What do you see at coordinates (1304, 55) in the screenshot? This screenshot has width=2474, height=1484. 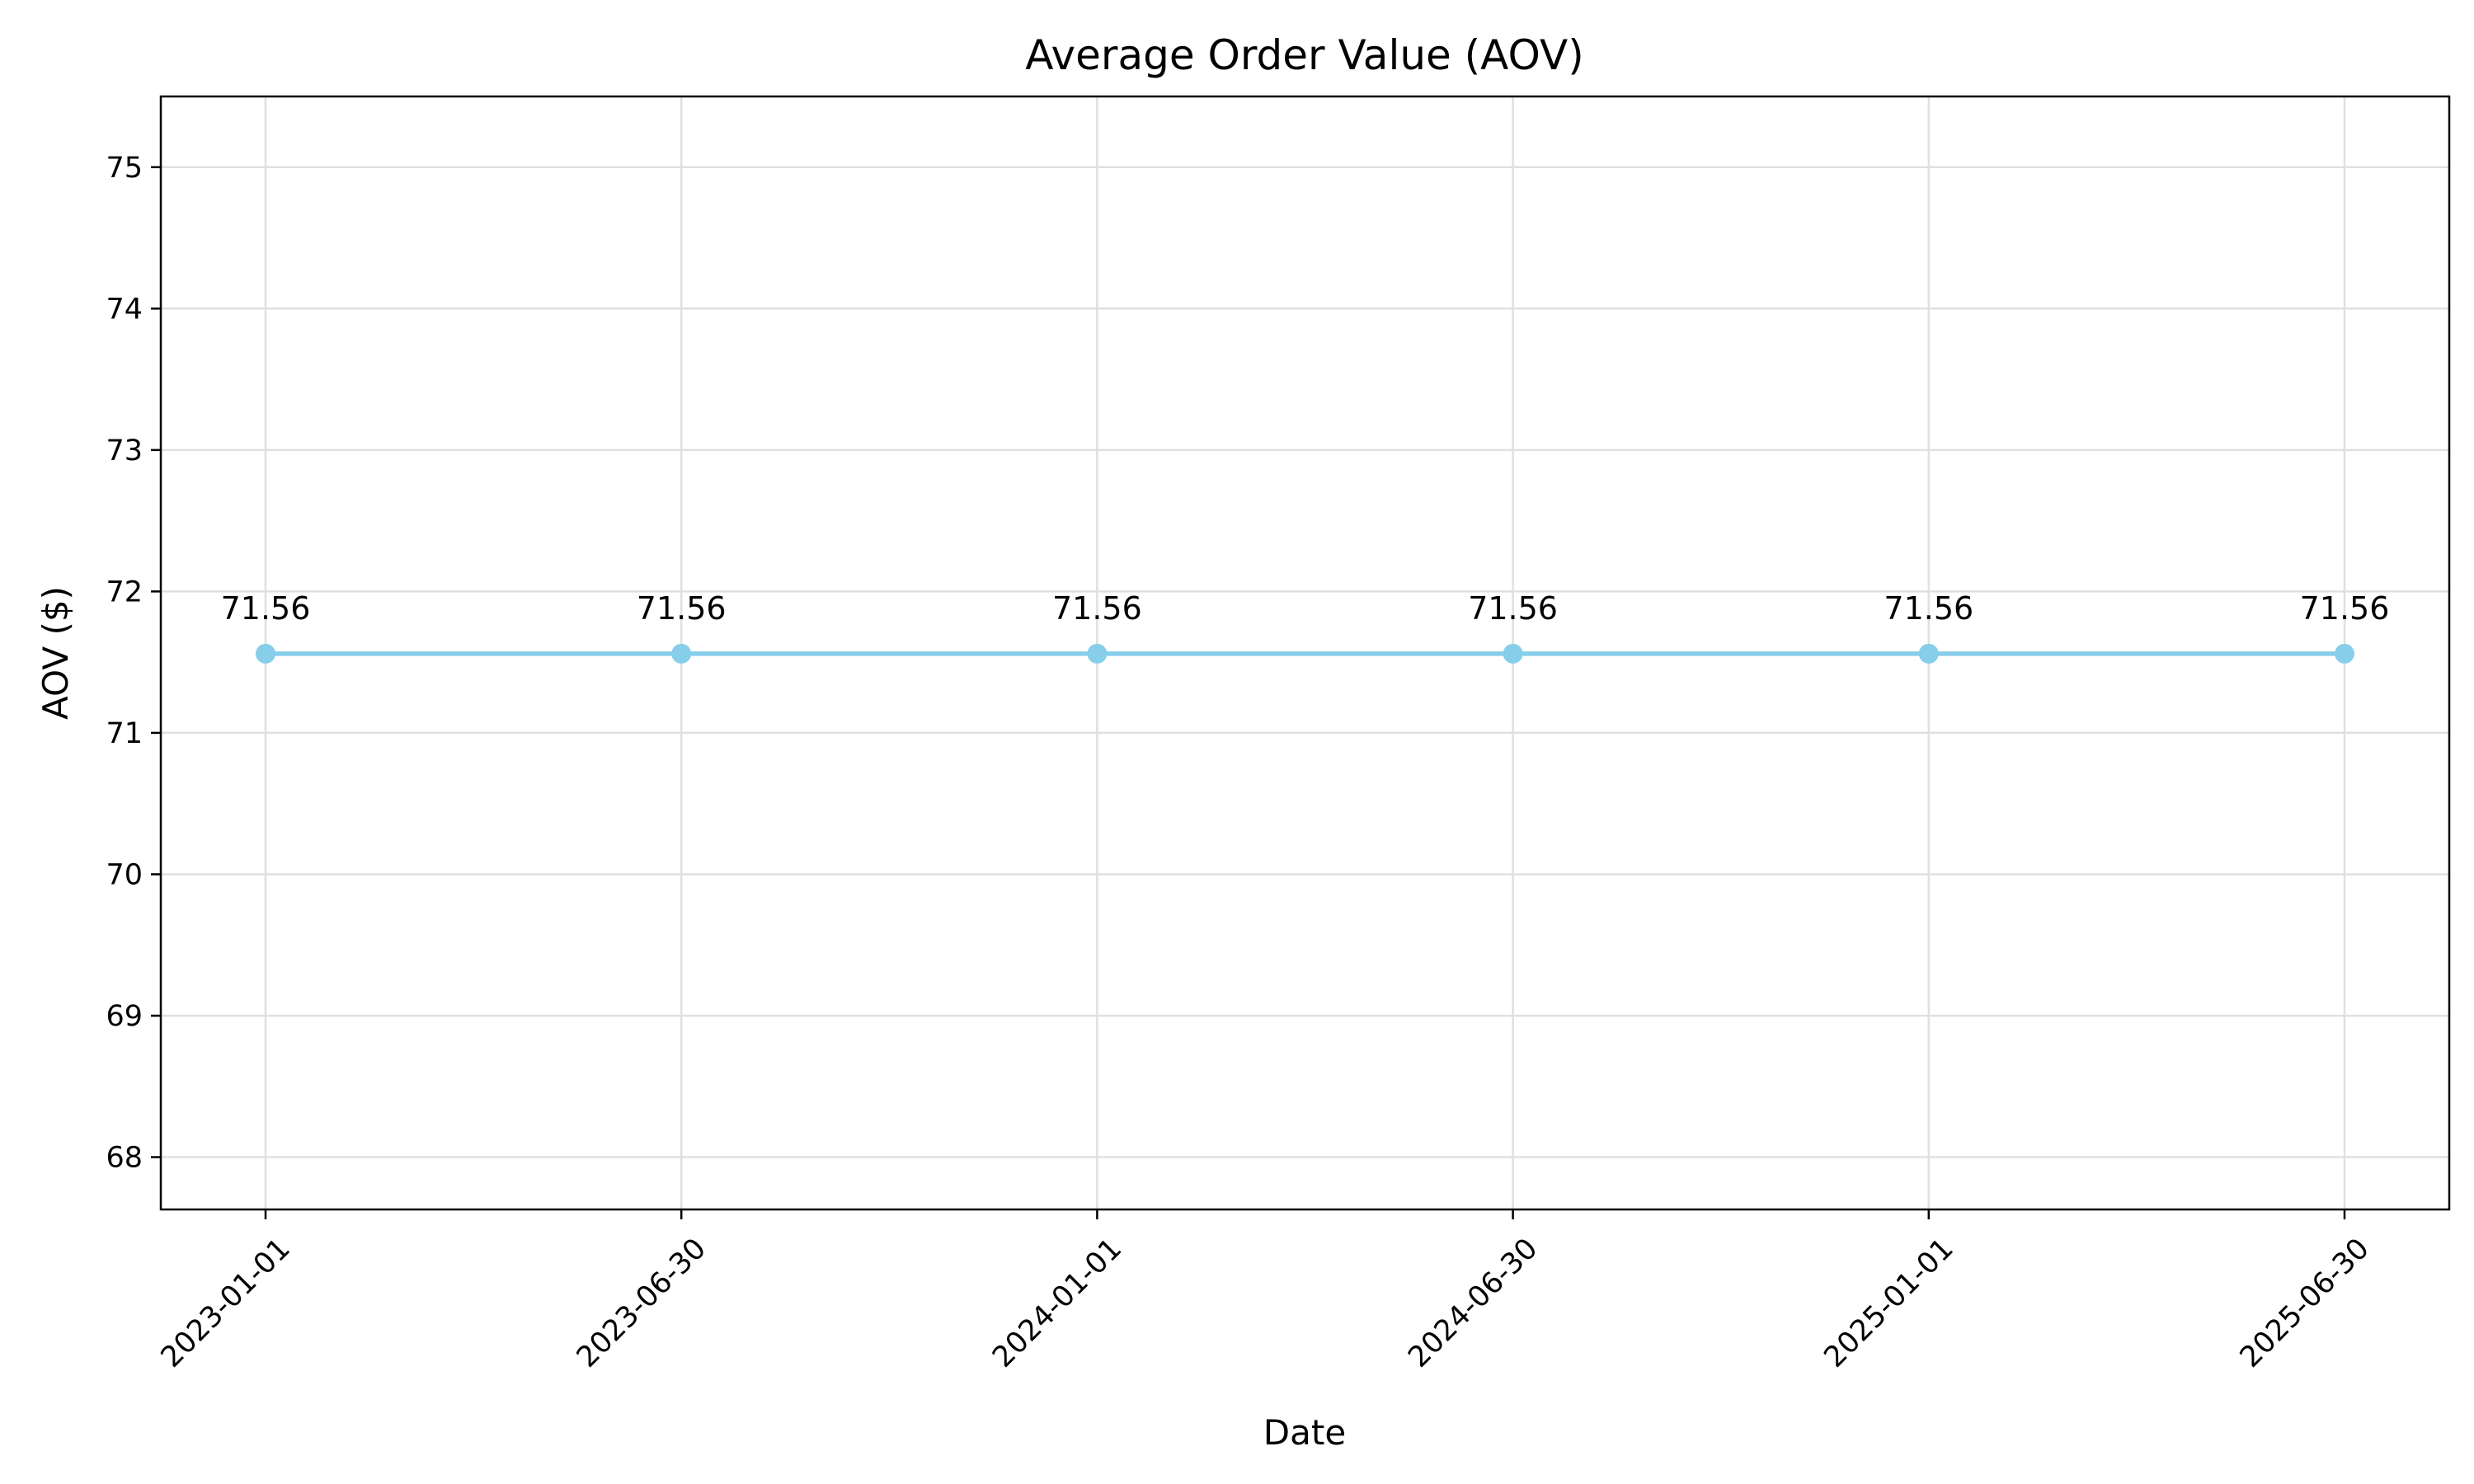 I see `chart-title: Average Order Value (AOV)` at bounding box center [1304, 55].